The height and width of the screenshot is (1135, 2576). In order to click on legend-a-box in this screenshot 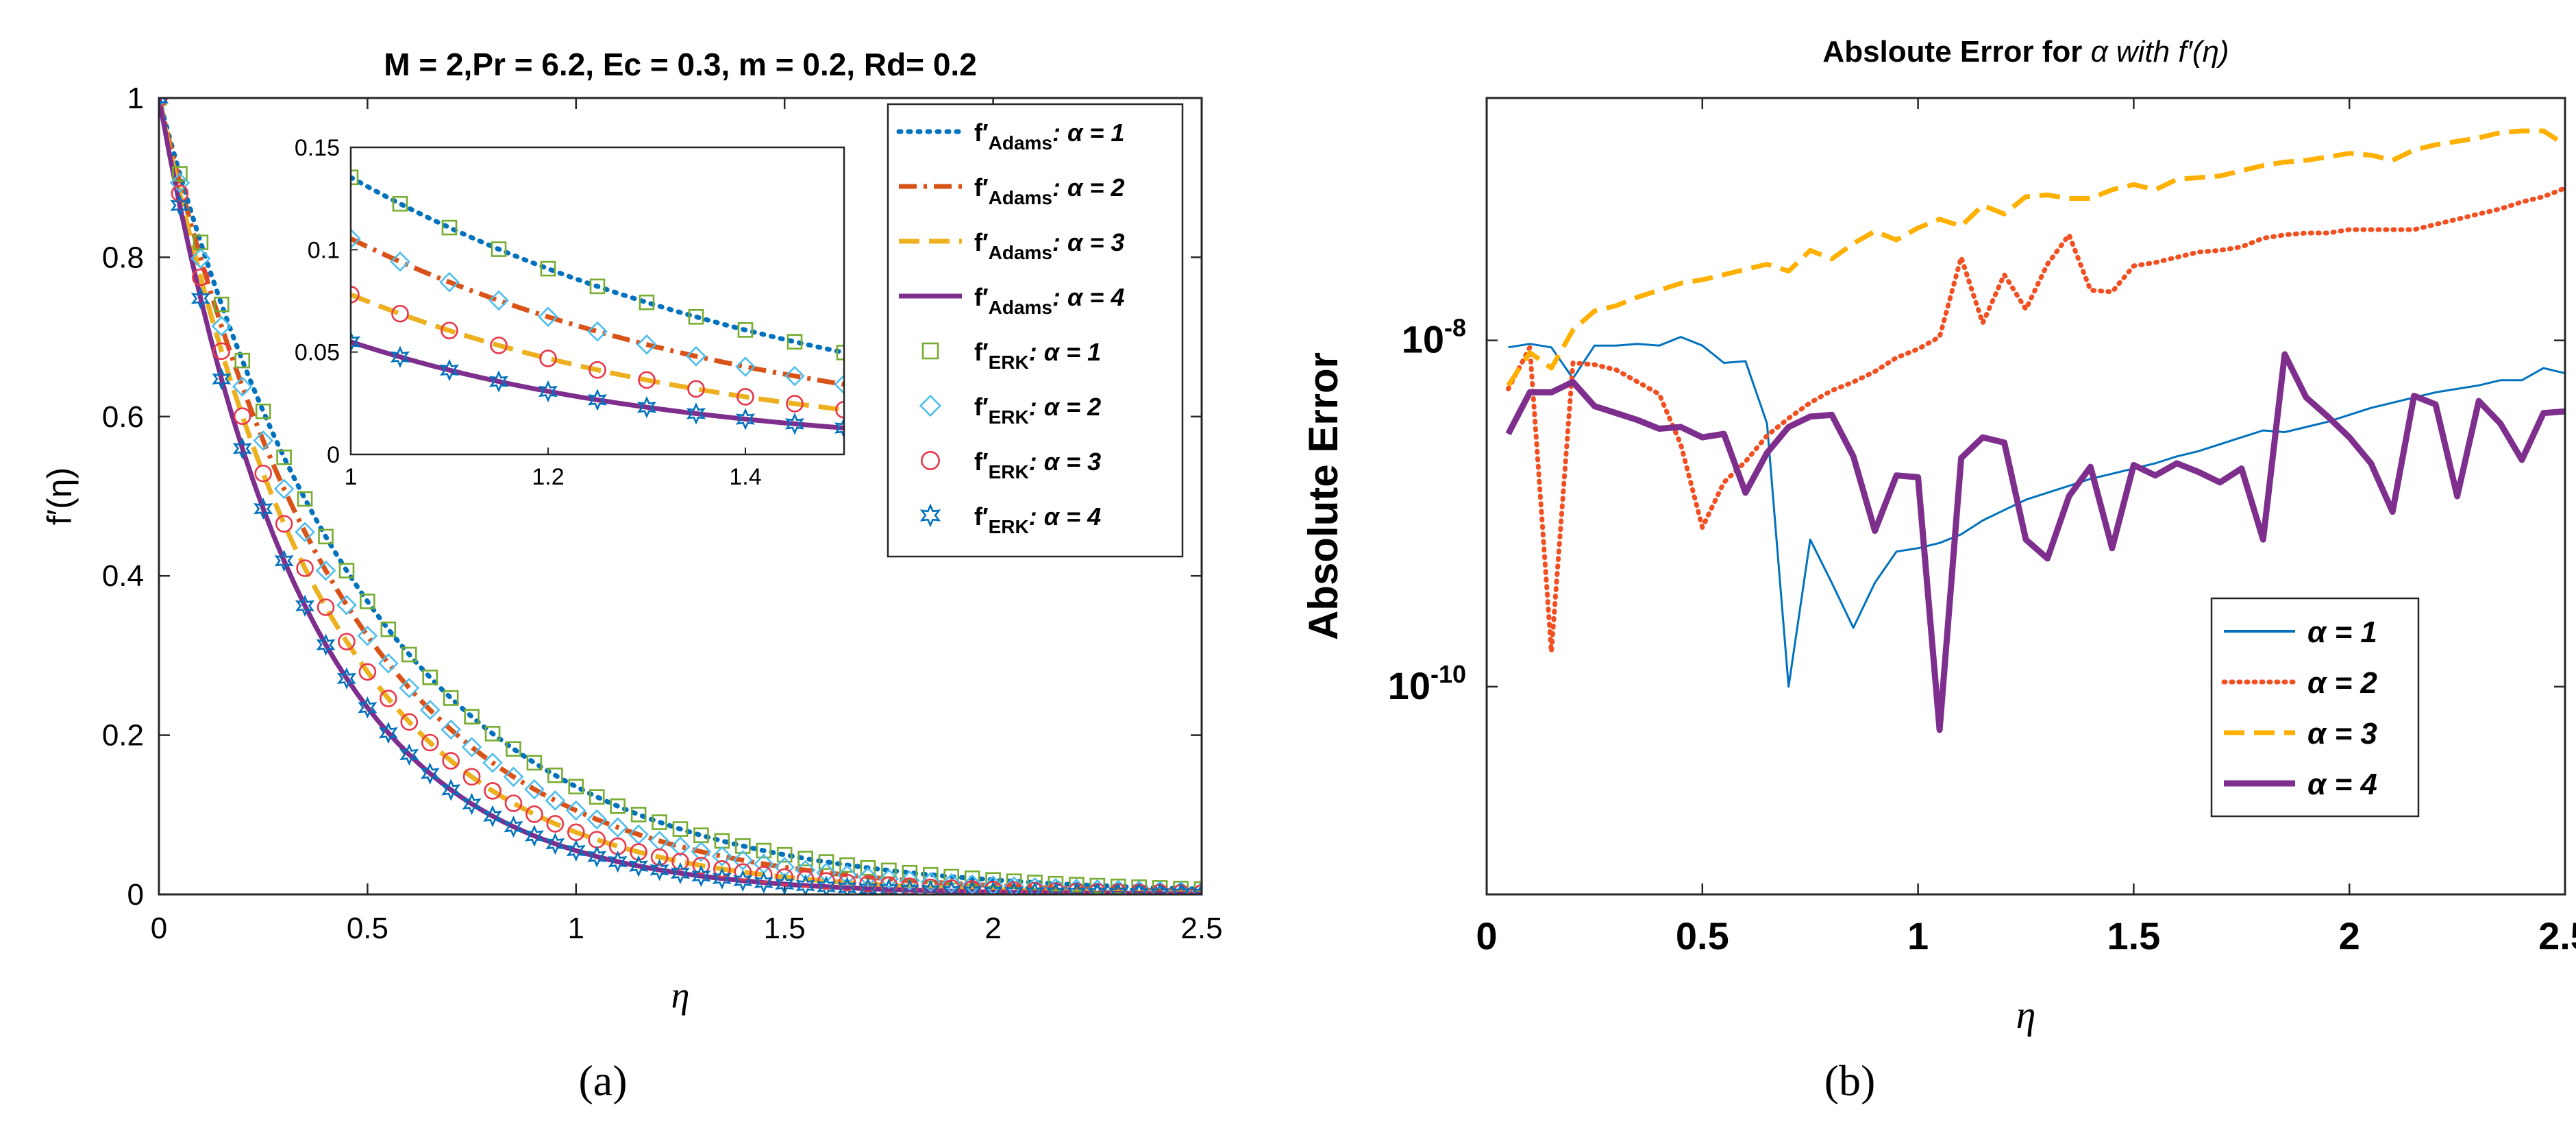, I will do `click(1035, 330)`.